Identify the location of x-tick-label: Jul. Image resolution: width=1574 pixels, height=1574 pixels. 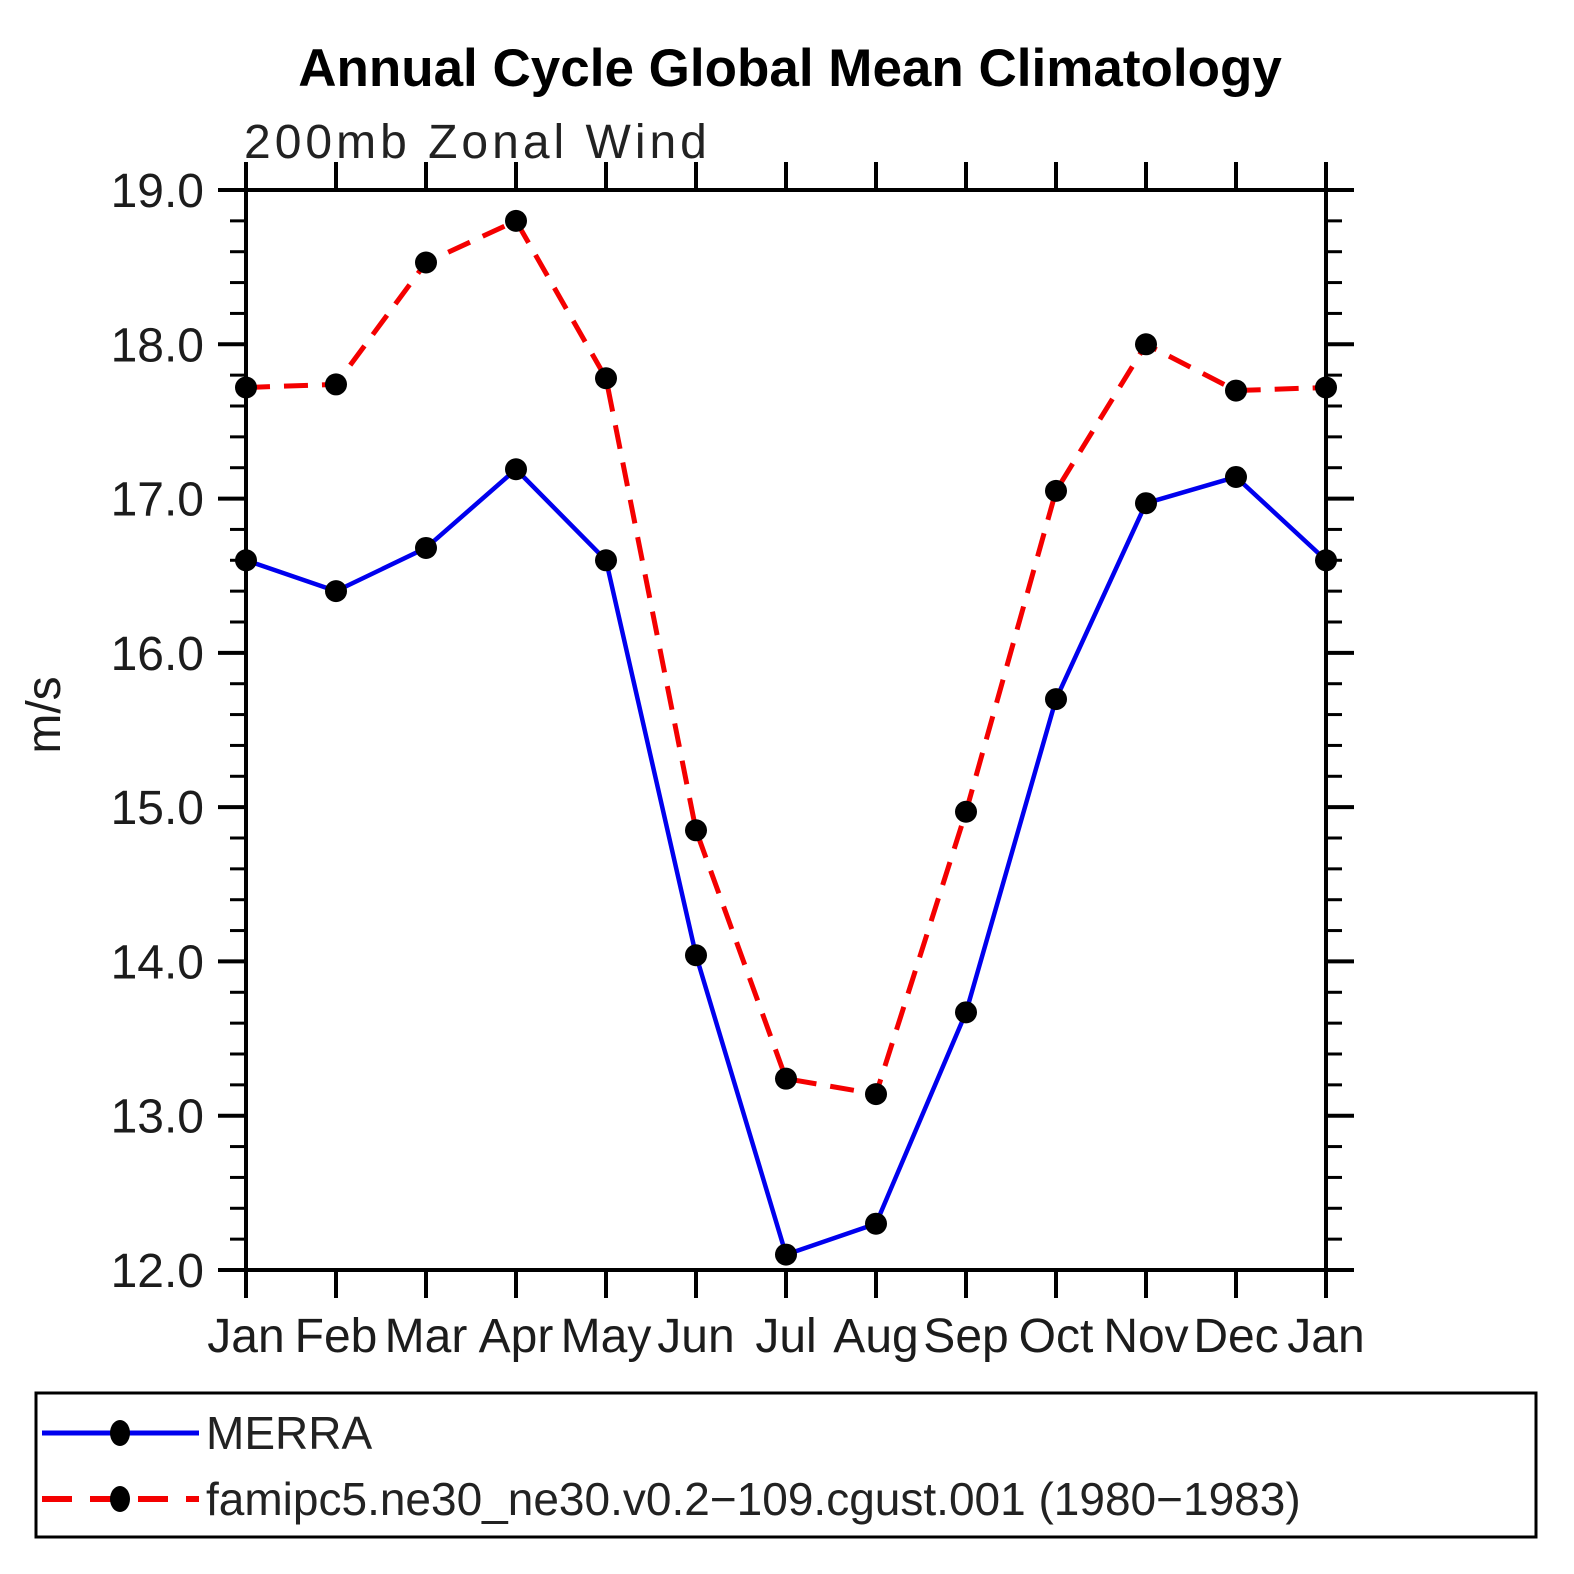
(785, 1336).